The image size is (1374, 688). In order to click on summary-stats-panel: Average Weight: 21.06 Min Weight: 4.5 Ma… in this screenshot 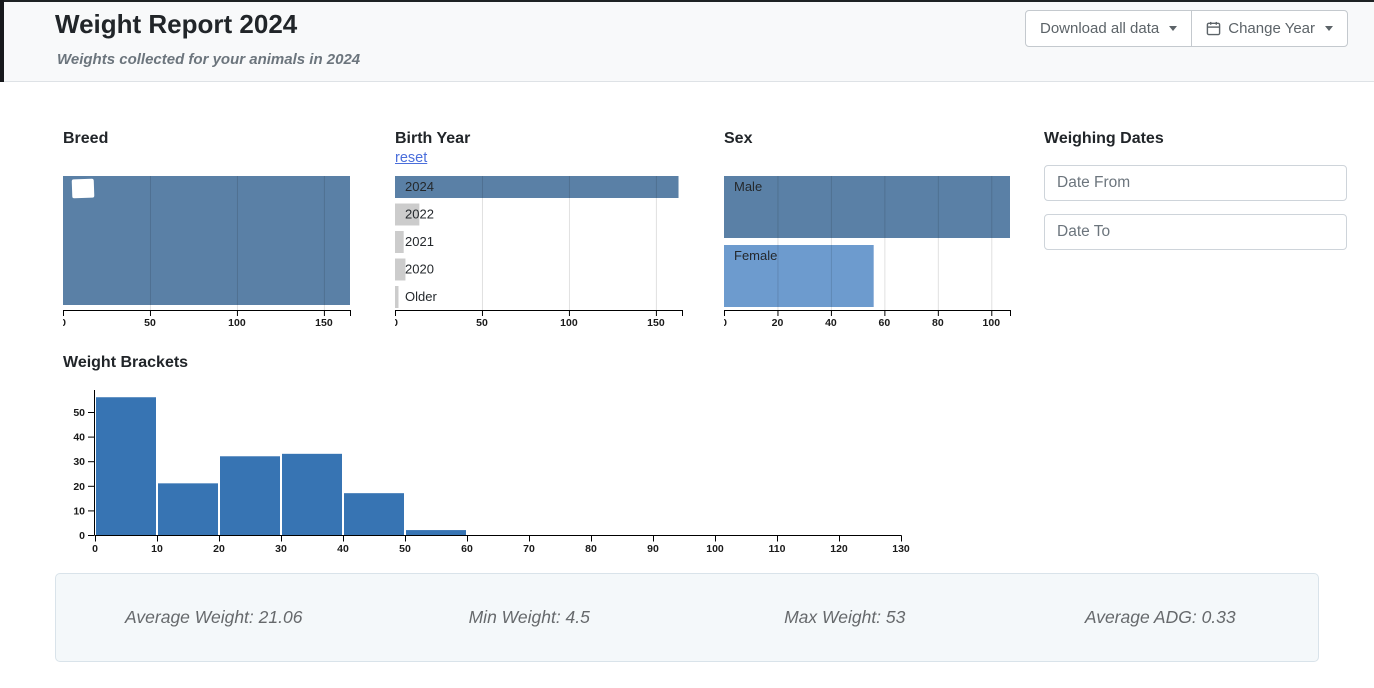, I will do `click(687, 617)`.